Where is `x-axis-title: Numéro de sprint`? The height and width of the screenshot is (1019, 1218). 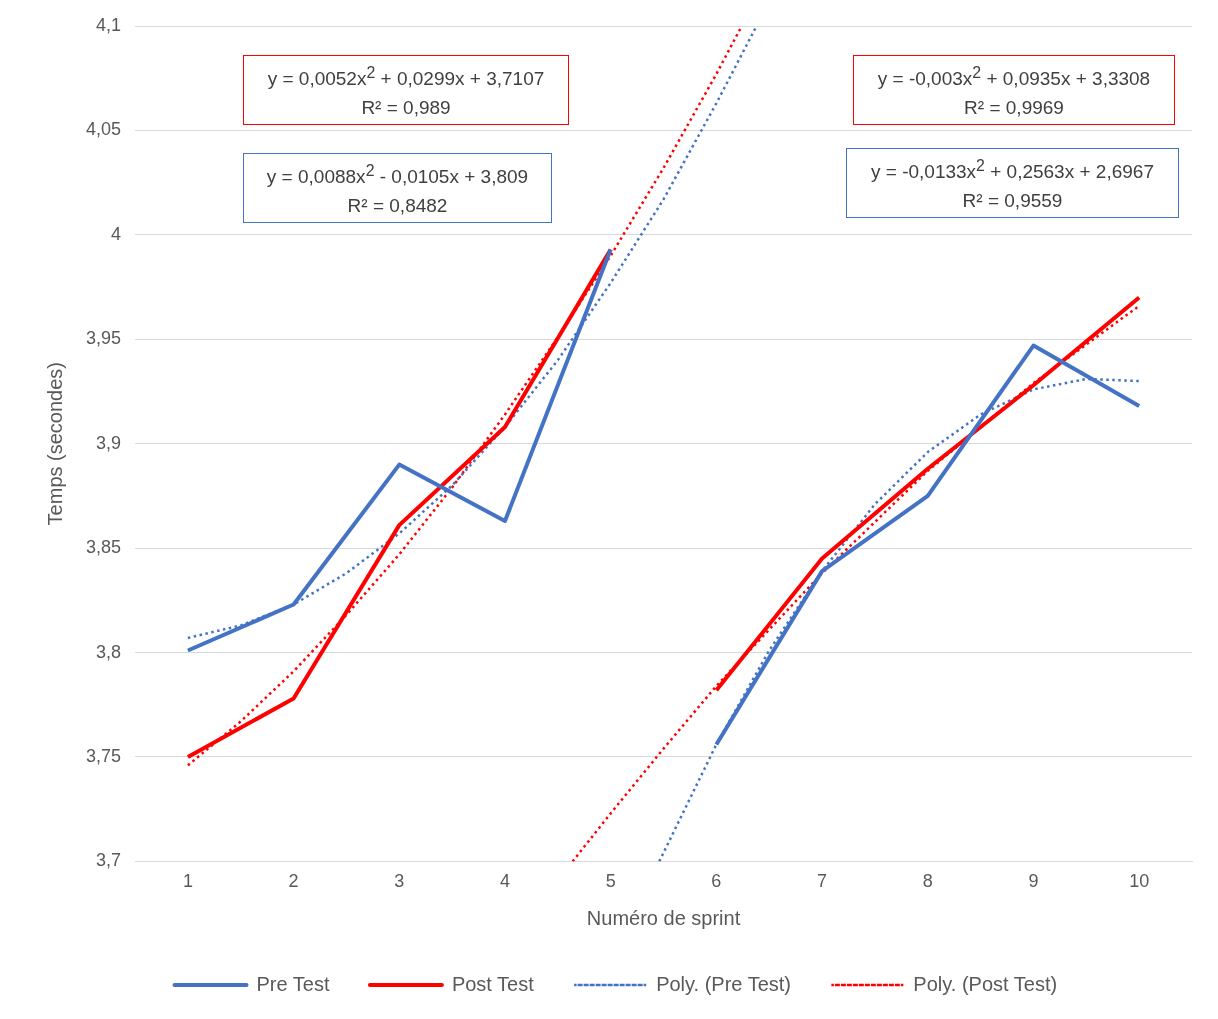 x-axis-title: Numéro de sprint is located at coordinates (663, 917).